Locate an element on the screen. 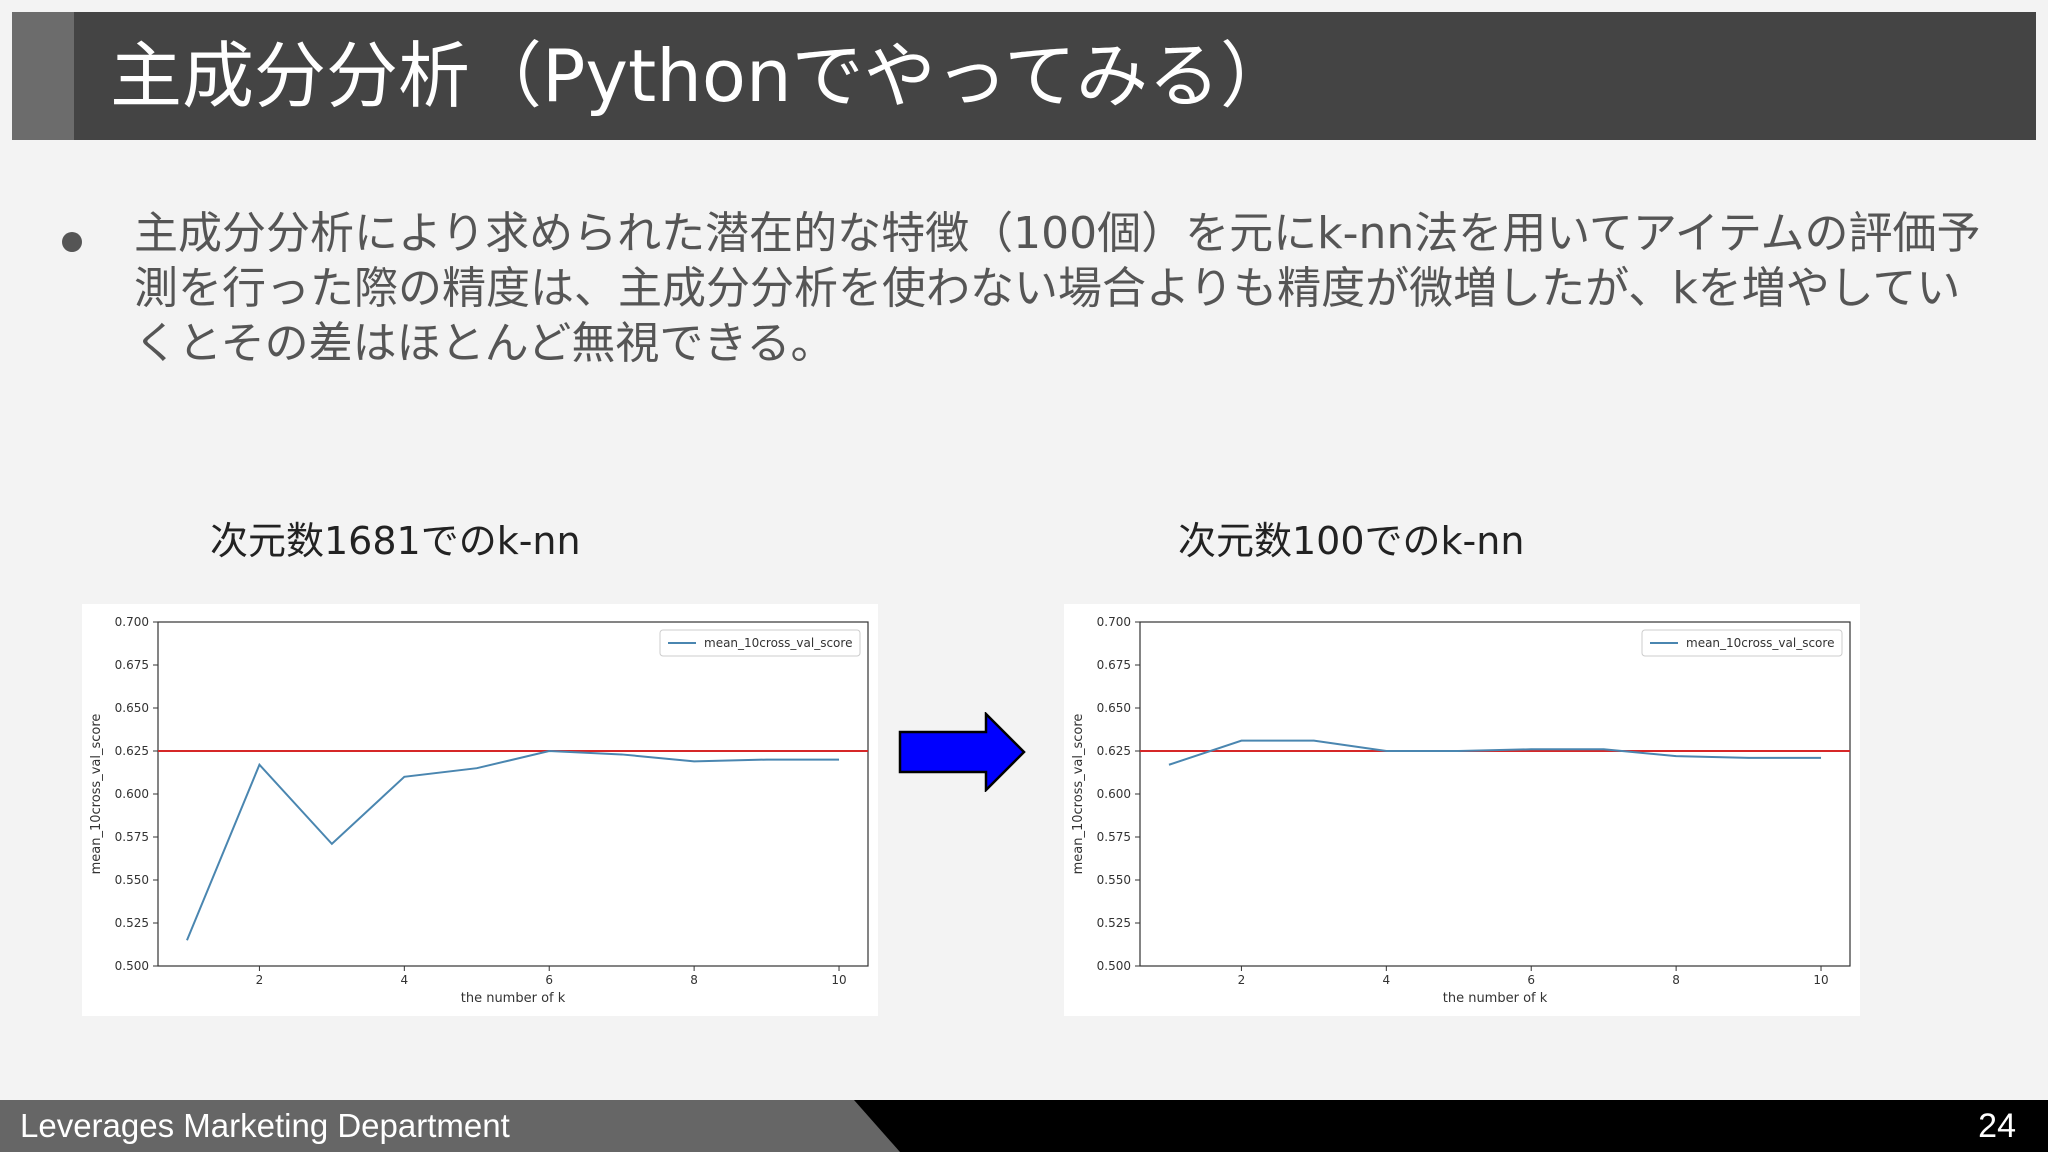 Image resolution: width=2048 pixels, height=1152 pixels. slide-title: 主成分分析（Pythonでやってみる） is located at coordinates (701, 76).